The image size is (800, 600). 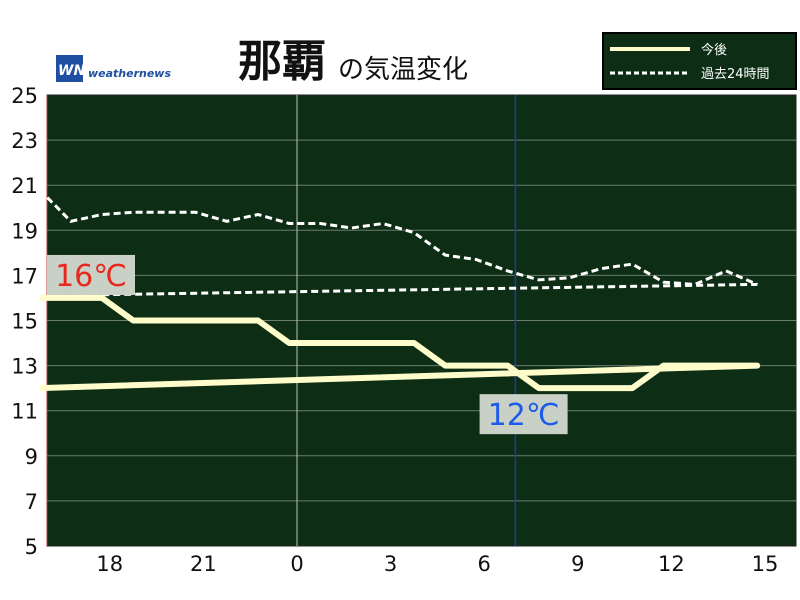 What do you see at coordinates (31, 547) in the screenshot?
I see `y-tick-label: 5` at bounding box center [31, 547].